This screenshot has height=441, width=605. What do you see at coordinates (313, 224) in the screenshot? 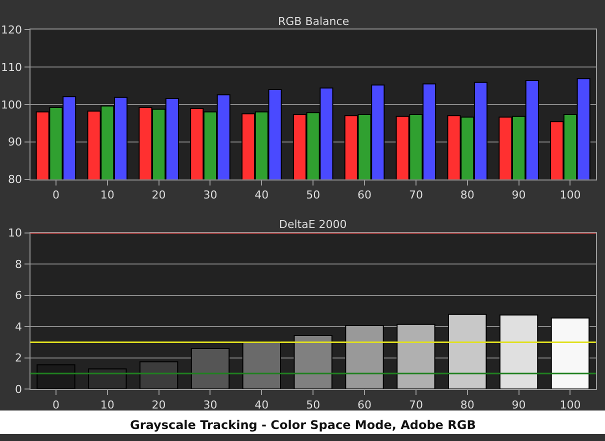
I see `chart-title: DeltaE 2000` at bounding box center [313, 224].